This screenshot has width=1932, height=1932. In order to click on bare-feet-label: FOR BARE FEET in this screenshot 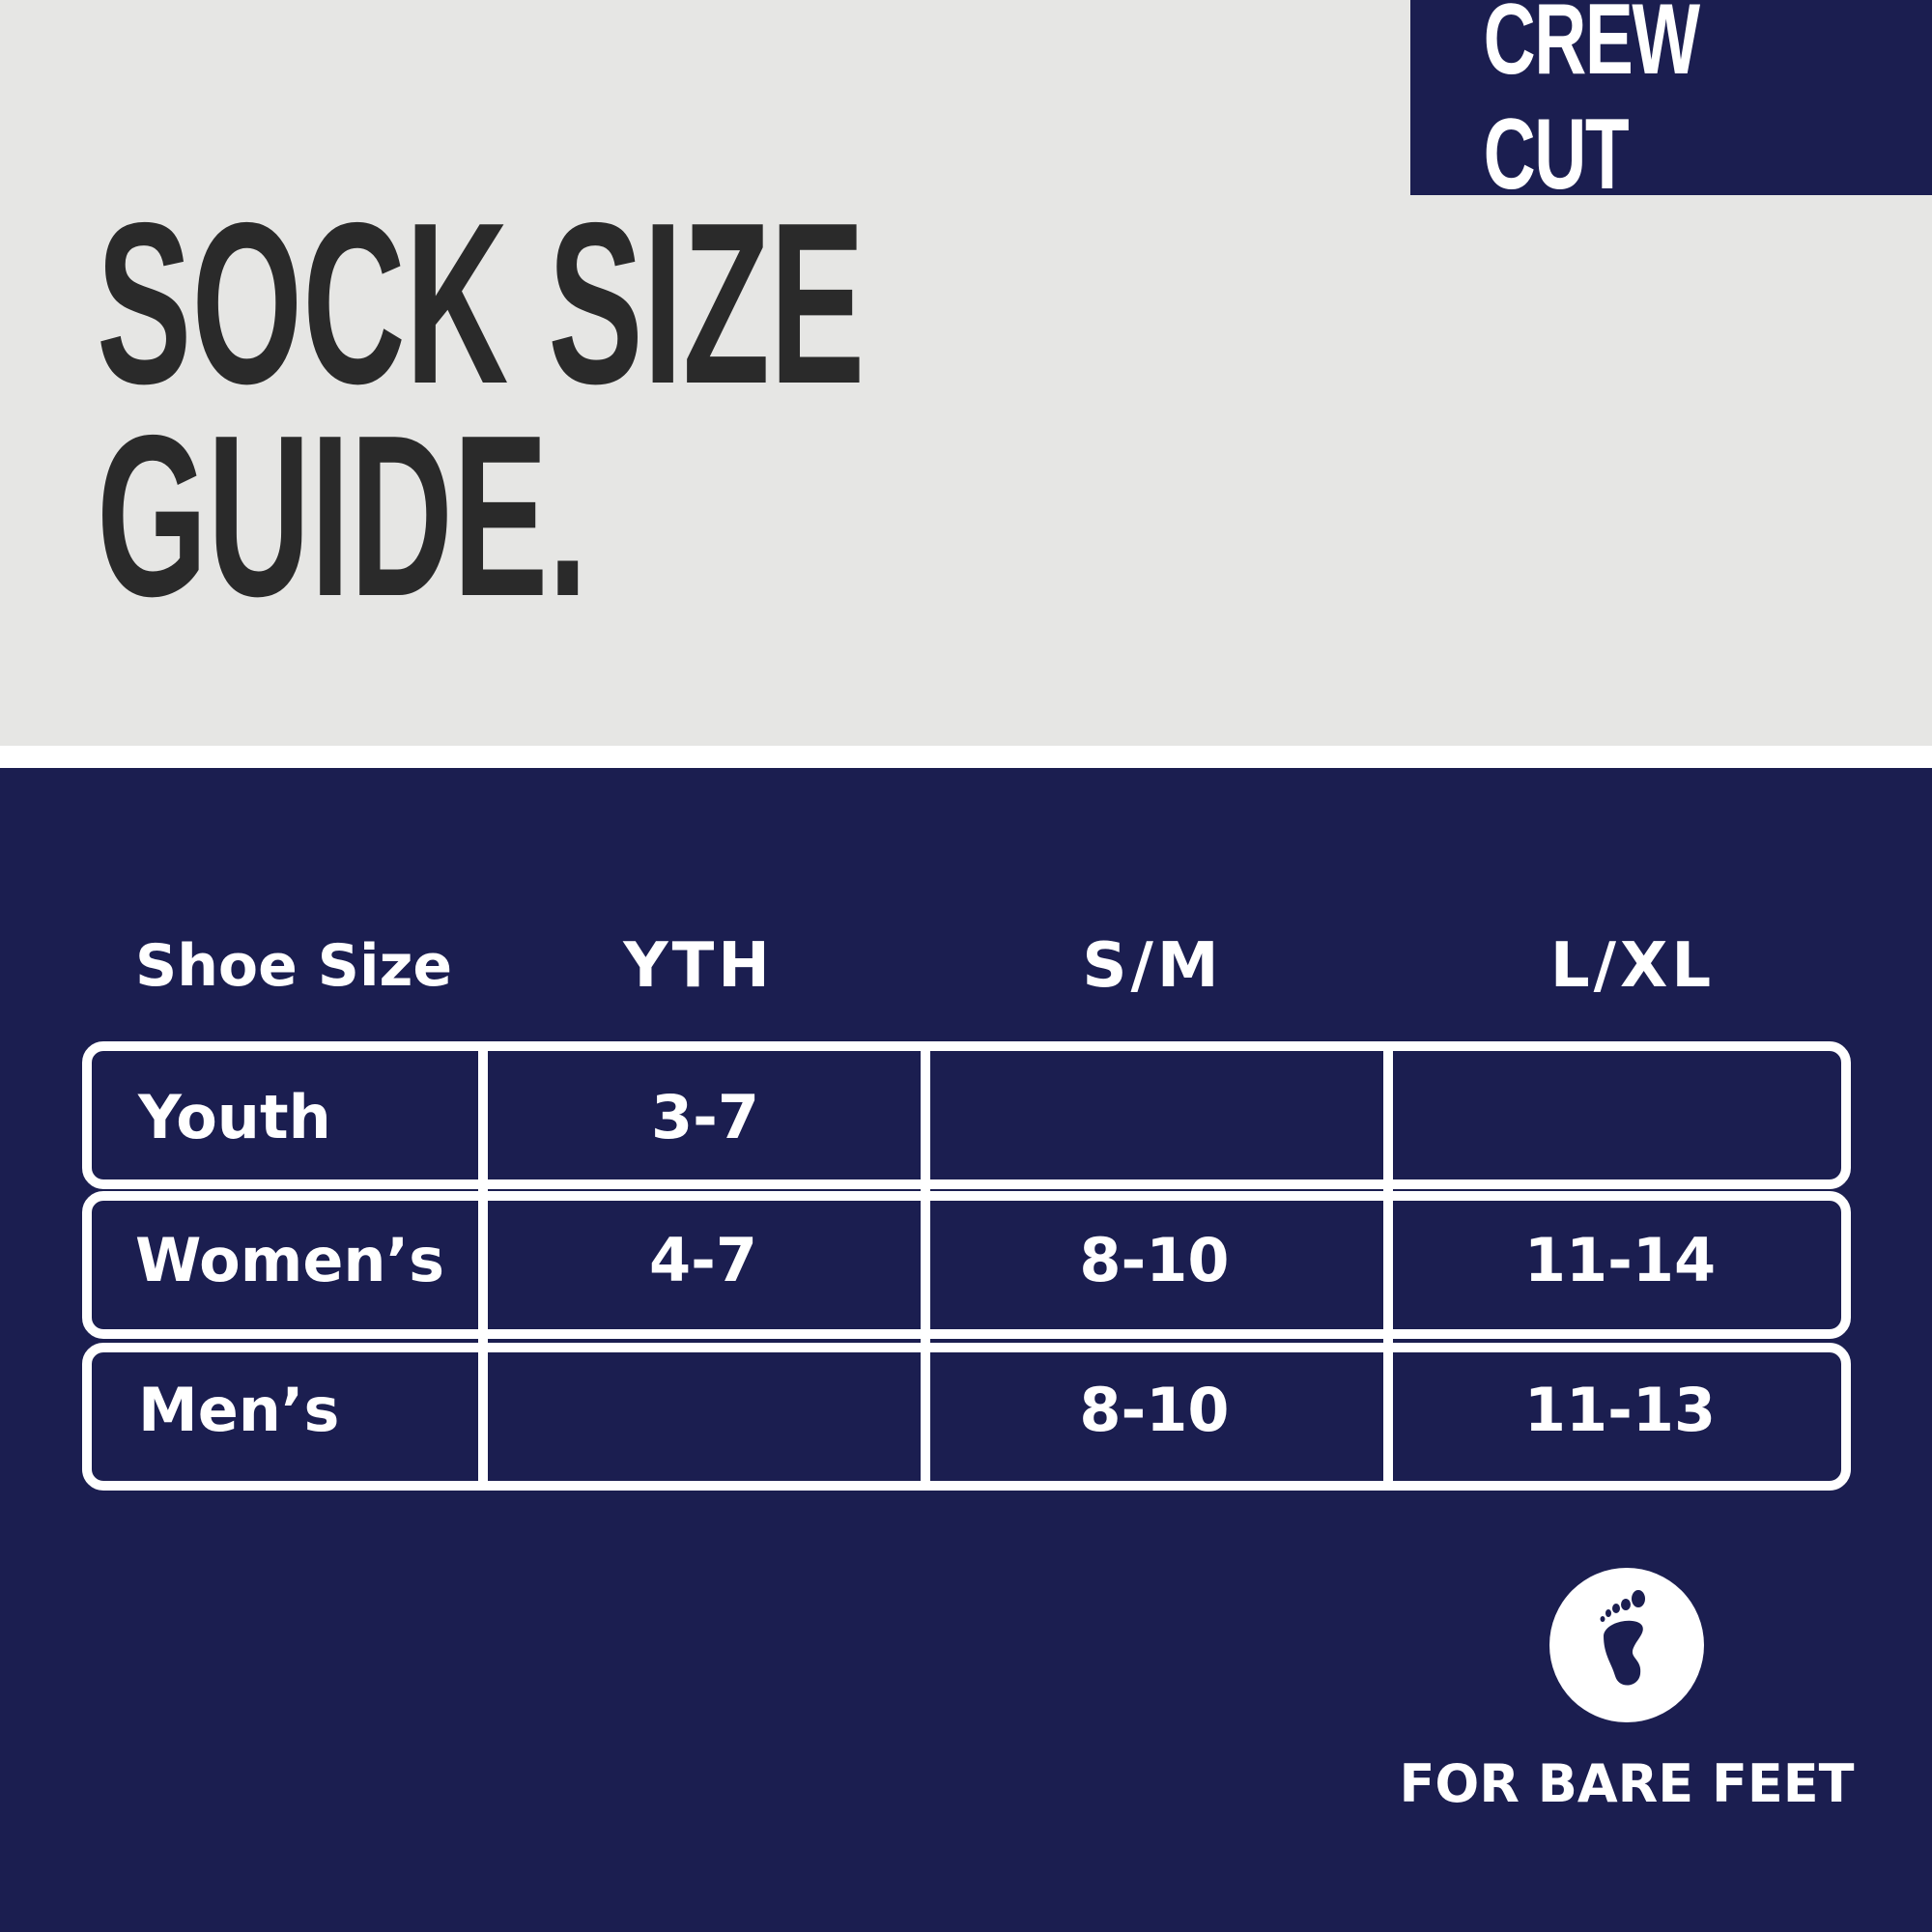, I will do `click(1627, 1783)`.